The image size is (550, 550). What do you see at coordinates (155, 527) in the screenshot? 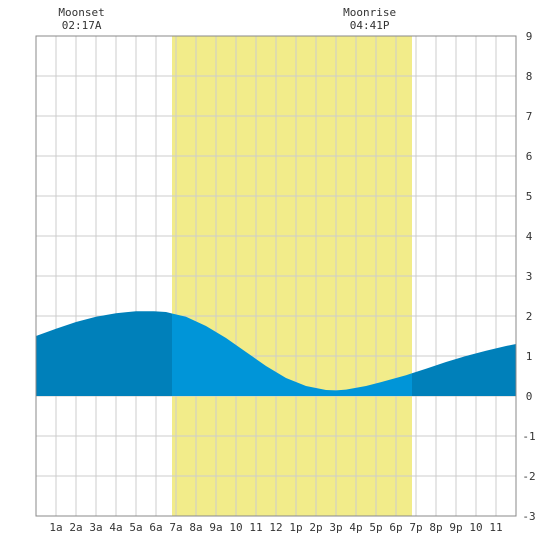
I see `x-tick-label: 6a` at bounding box center [155, 527].